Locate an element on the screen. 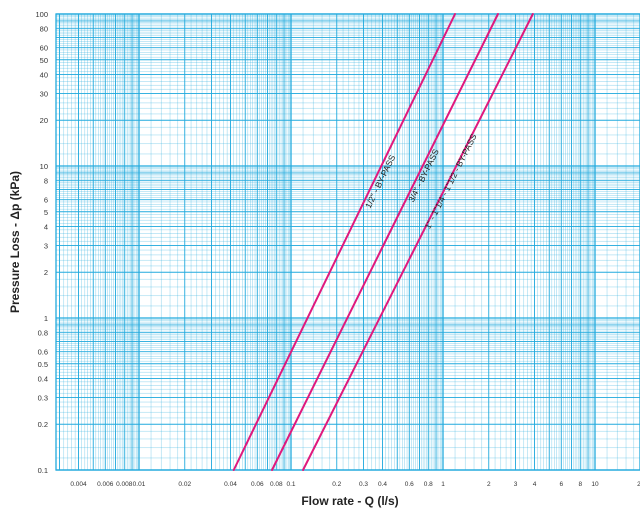 The image size is (640, 513). x-tick-label: 0.02 is located at coordinates (184, 484).